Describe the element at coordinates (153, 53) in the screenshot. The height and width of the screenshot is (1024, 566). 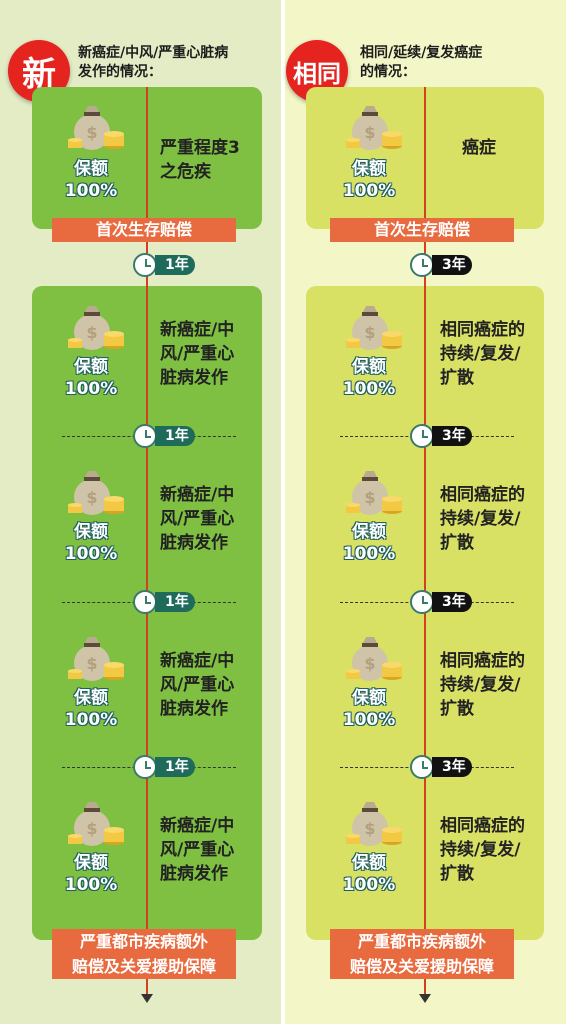
I see `left-intro-line1: 新癌症/中风/严重心脏病` at that location.